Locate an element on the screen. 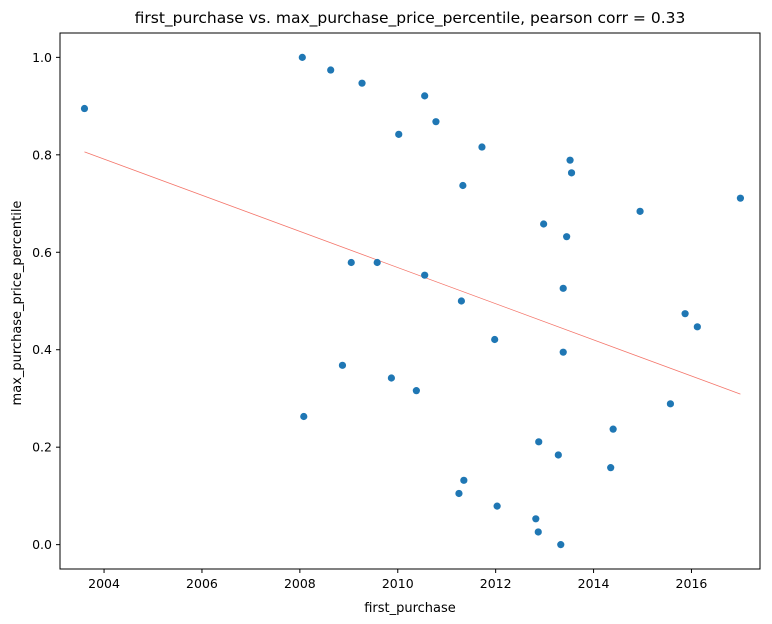  x-tick-label: 2012 is located at coordinates (496, 583).